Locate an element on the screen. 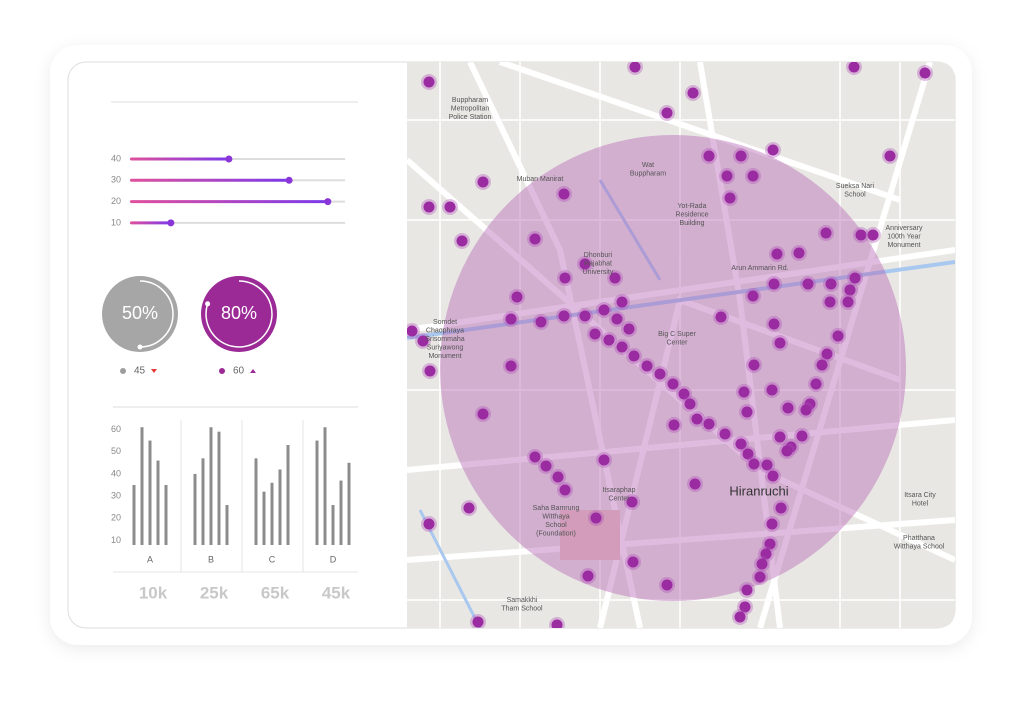  slider-label: 40 is located at coordinates (116, 158).